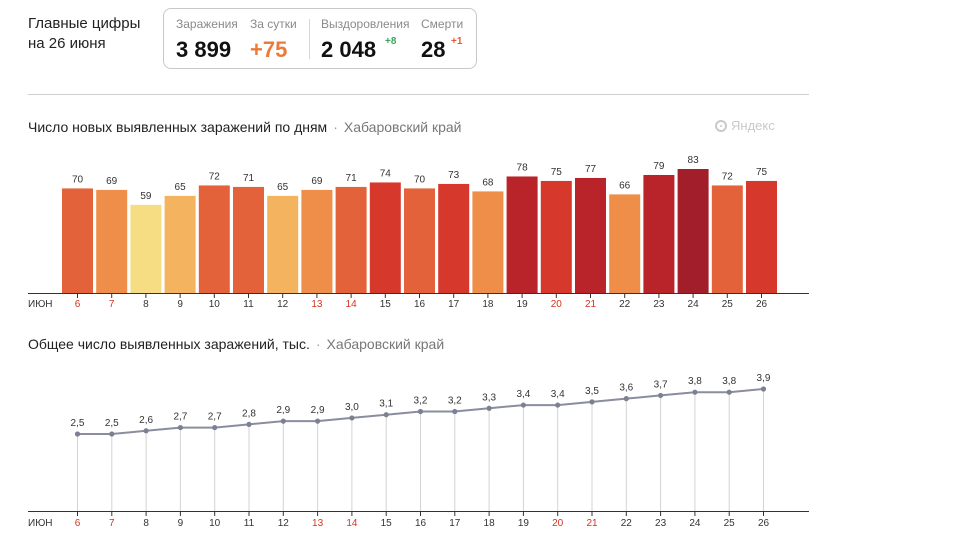 The width and height of the screenshot is (960, 546). What do you see at coordinates (249, 413) in the screenshot?
I see `point-value-label: 2,8` at bounding box center [249, 413].